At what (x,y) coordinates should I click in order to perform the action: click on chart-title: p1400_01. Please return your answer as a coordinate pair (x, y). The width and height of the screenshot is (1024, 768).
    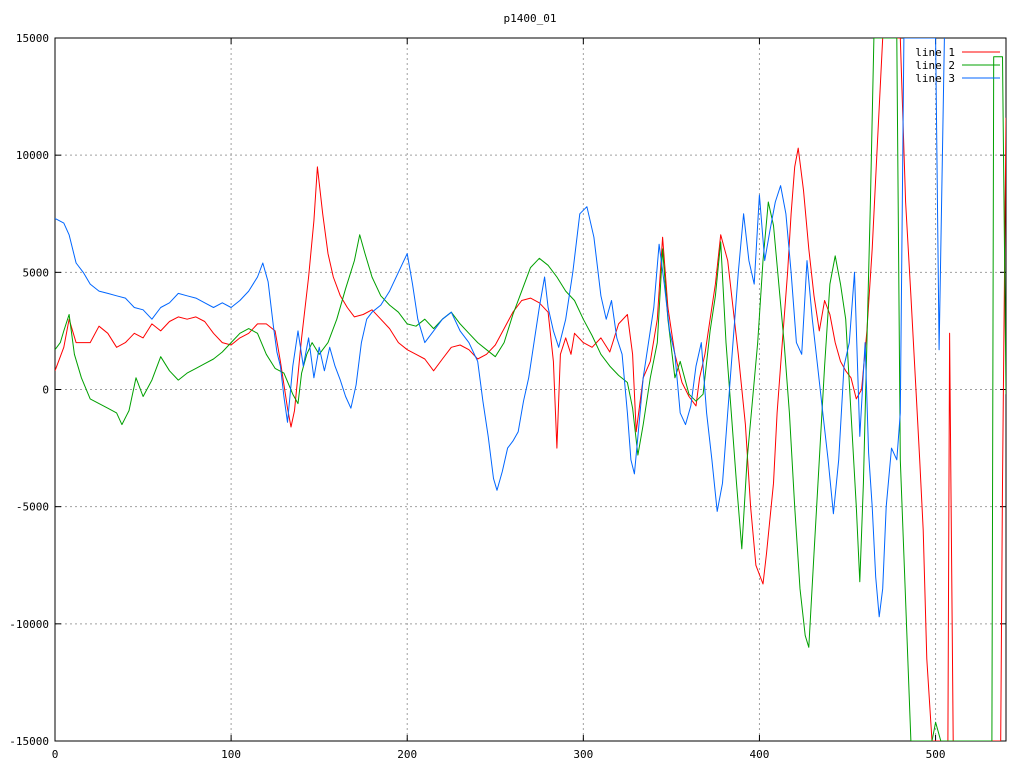
    Looking at the image, I should click on (530, 18).